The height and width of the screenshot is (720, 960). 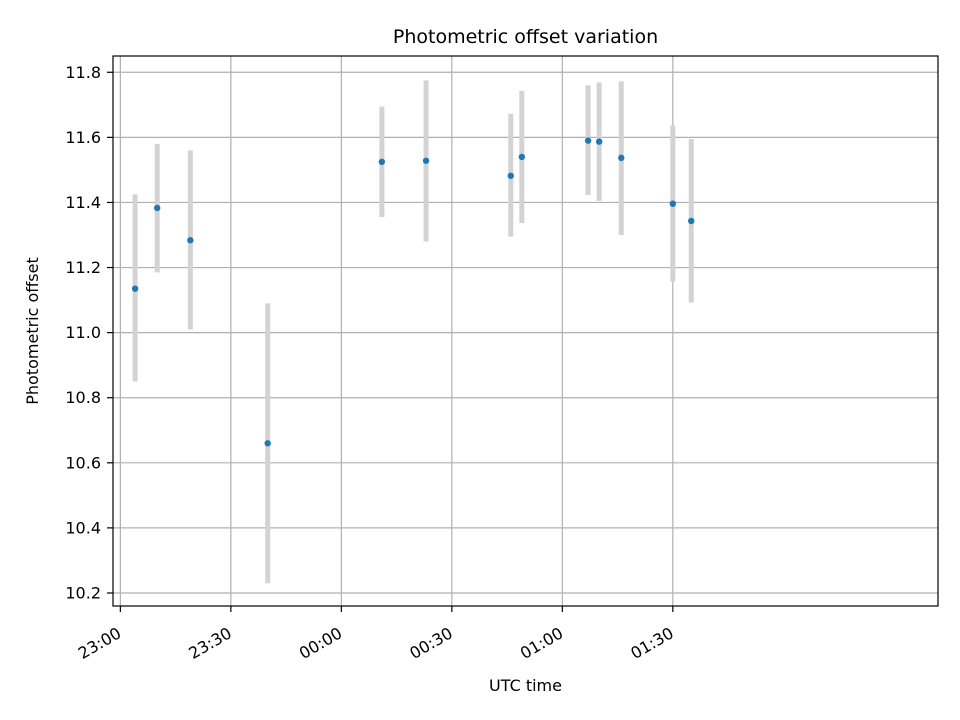 I want to click on x-tick-label: 01:30, so click(x=651, y=643).